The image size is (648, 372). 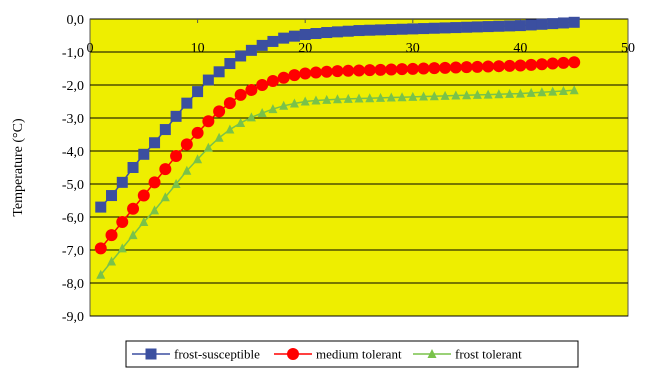 I want to click on x-tick-label: 30, so click(x=413, y=48).